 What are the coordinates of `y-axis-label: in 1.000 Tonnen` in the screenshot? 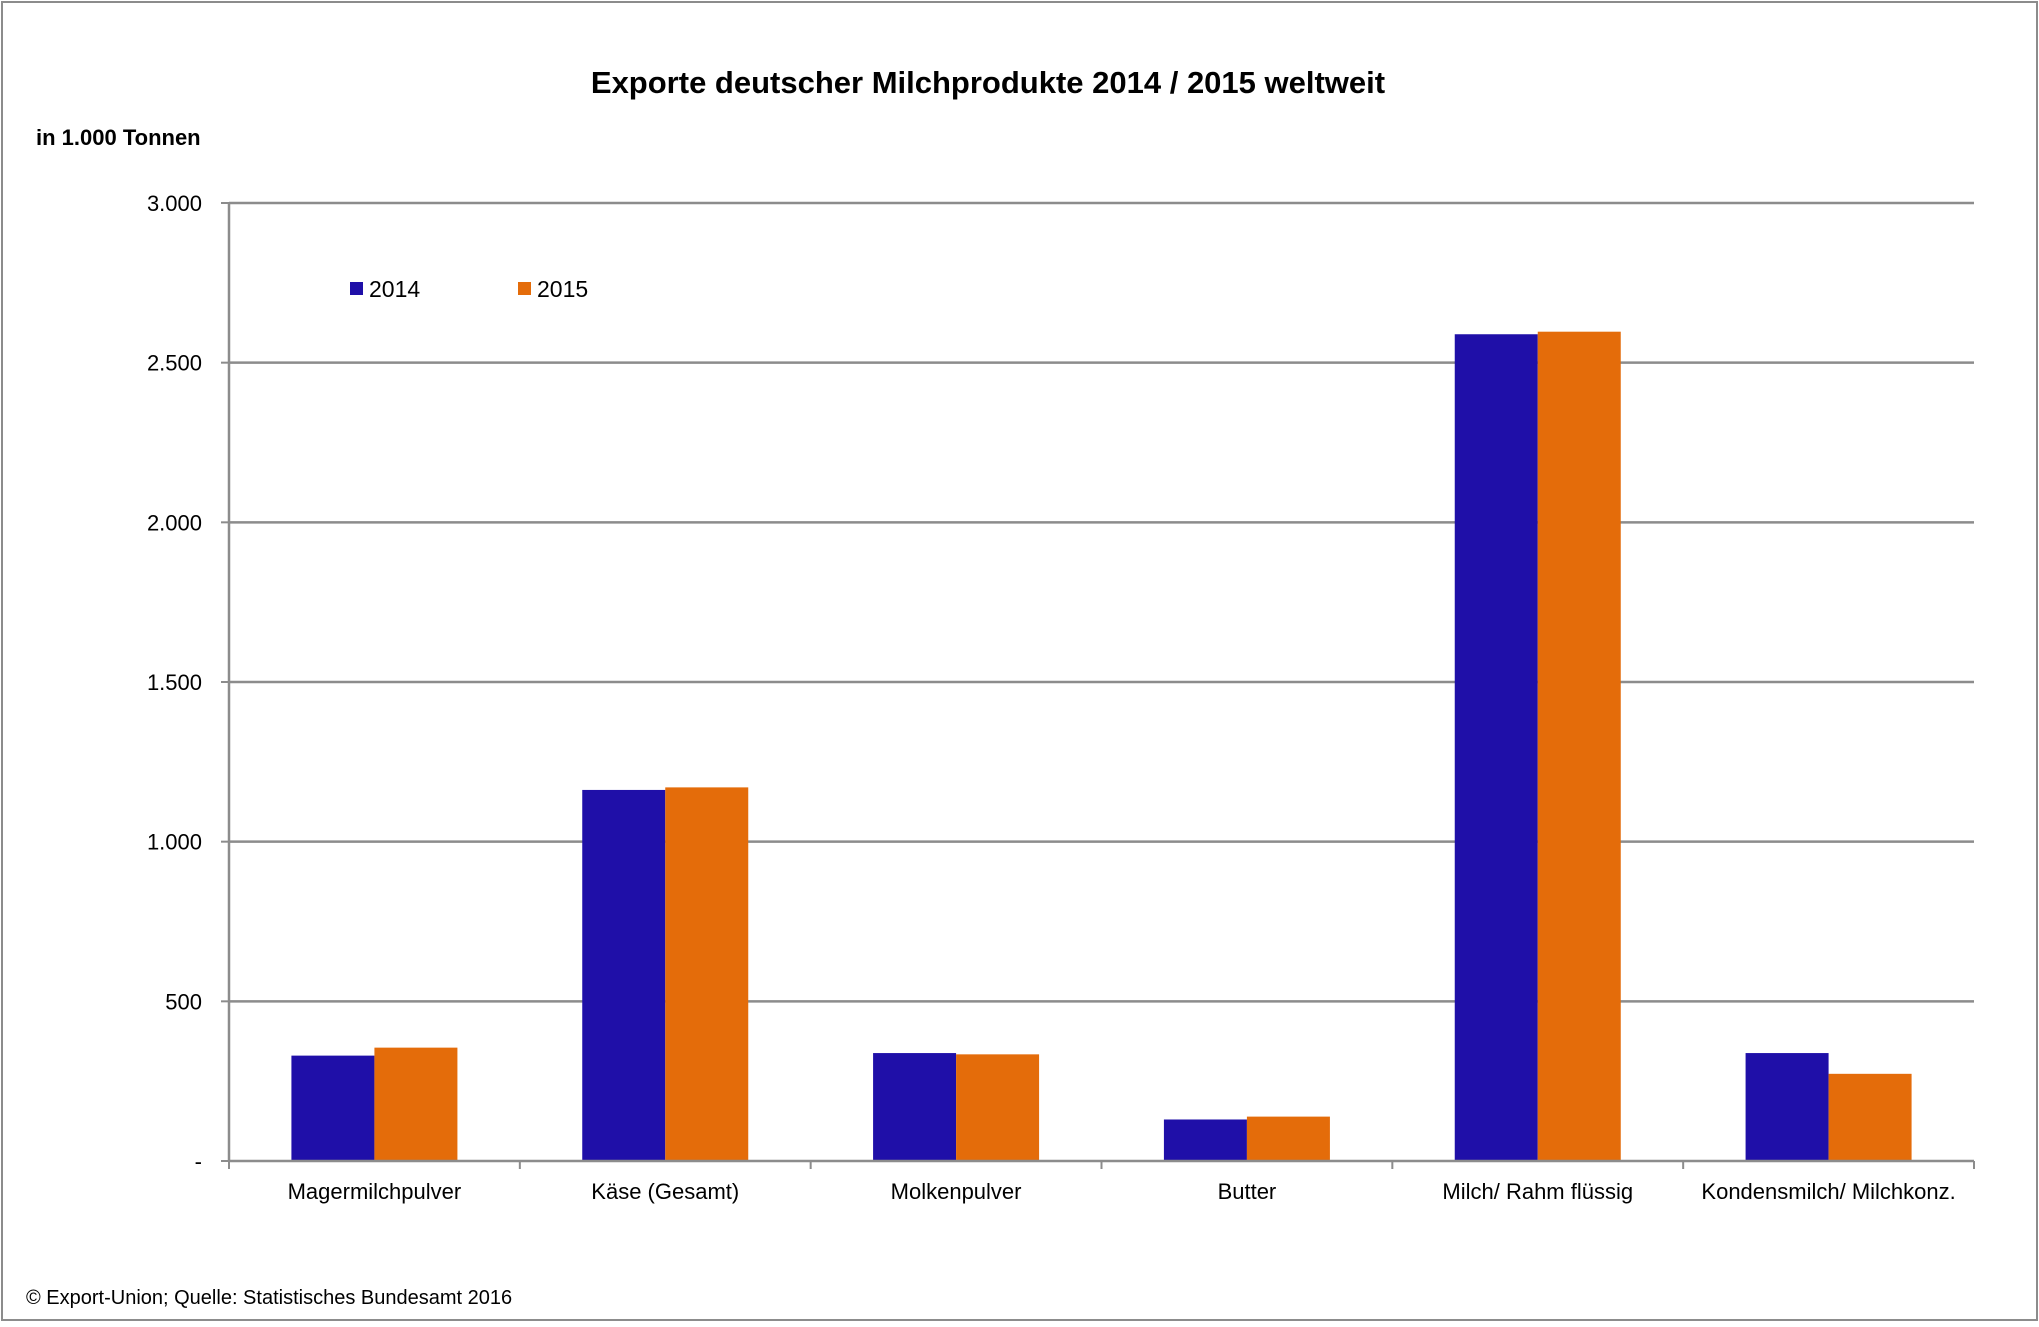 It's located at (118, 137).